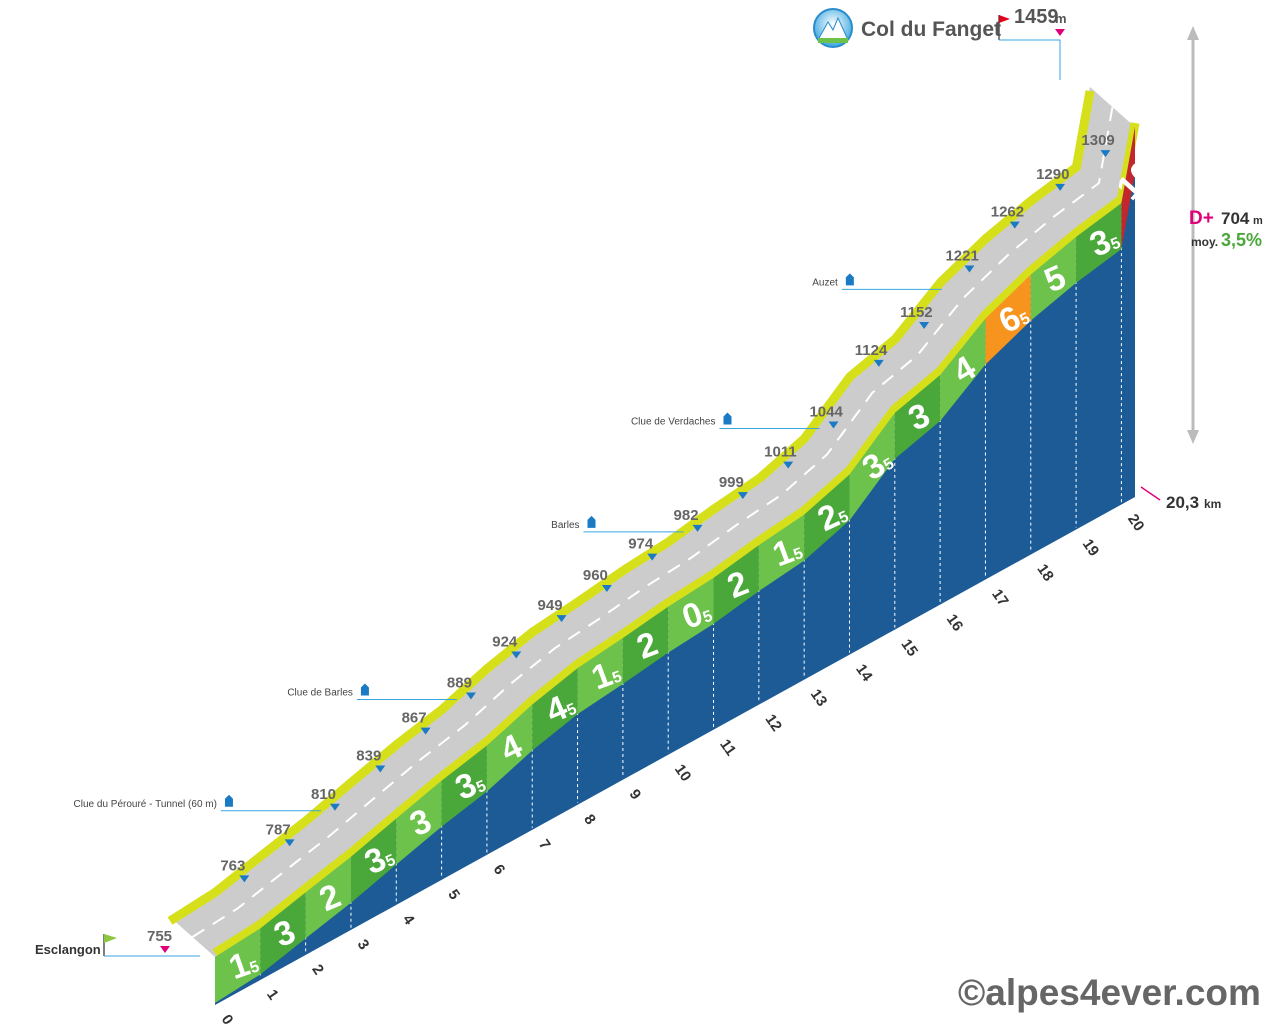  What do you see at coordinates (505, 642) in the screenshot?
I see `altitude-label: 924` at bounding box center [505, 642].